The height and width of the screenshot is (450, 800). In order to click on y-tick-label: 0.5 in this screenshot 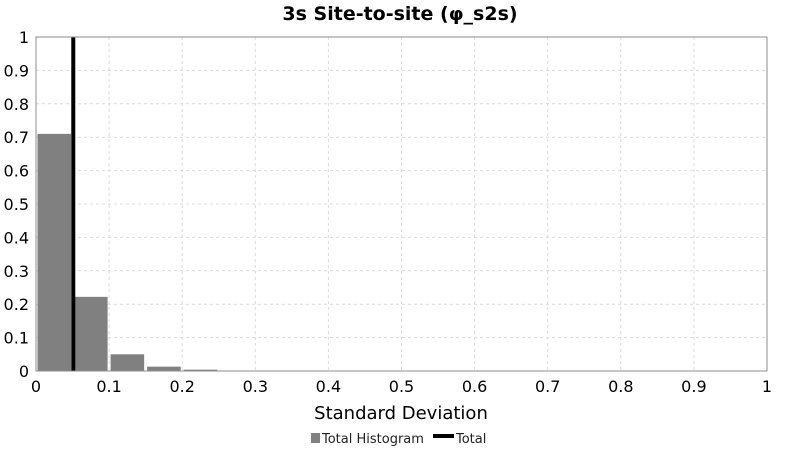, I will do `click(16, 204)`.